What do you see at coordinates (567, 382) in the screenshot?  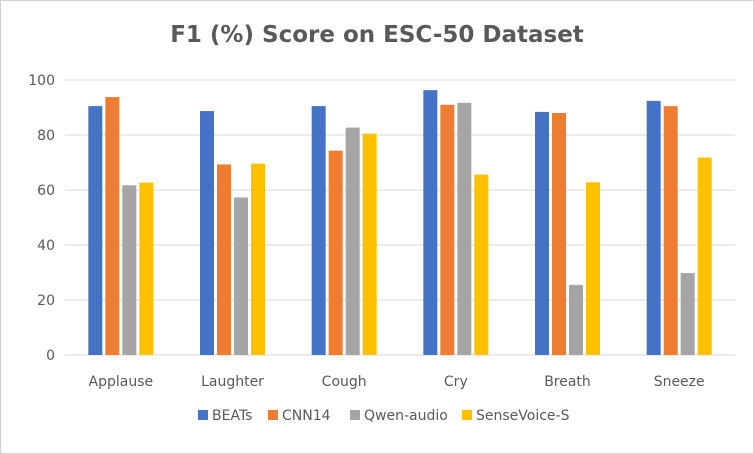 I see `x-tick-label: Breath` at bounding box center [567, 382].